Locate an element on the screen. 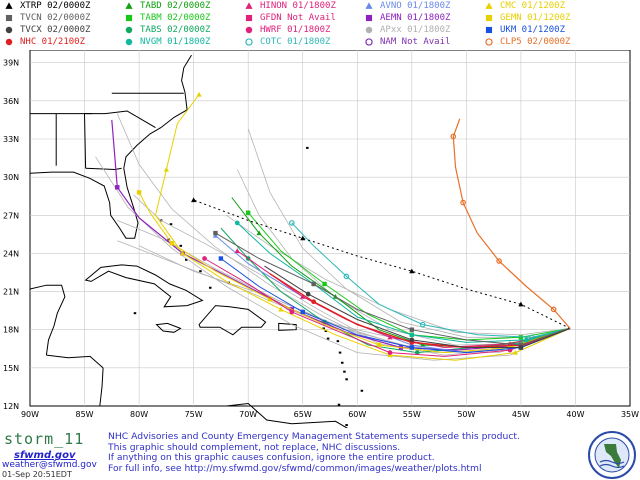  lat-label: 24N is located at coordinates (11, 253).